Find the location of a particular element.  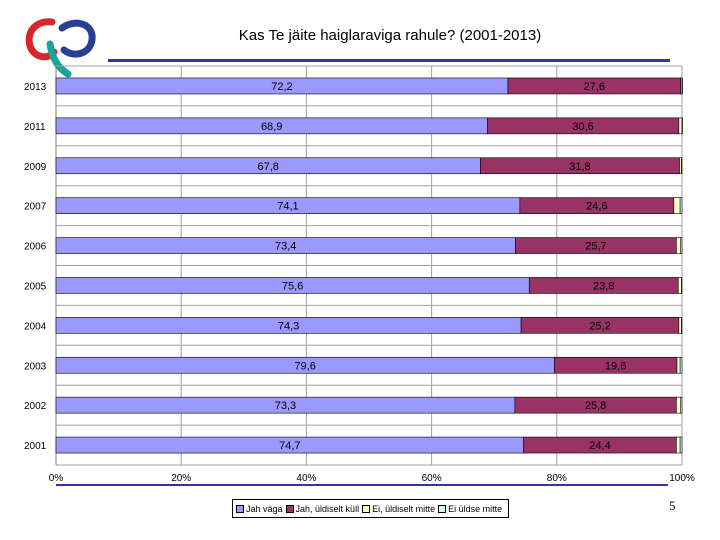

legend-item: Jah, üldiselt küll is located at coordinates (322, 508).